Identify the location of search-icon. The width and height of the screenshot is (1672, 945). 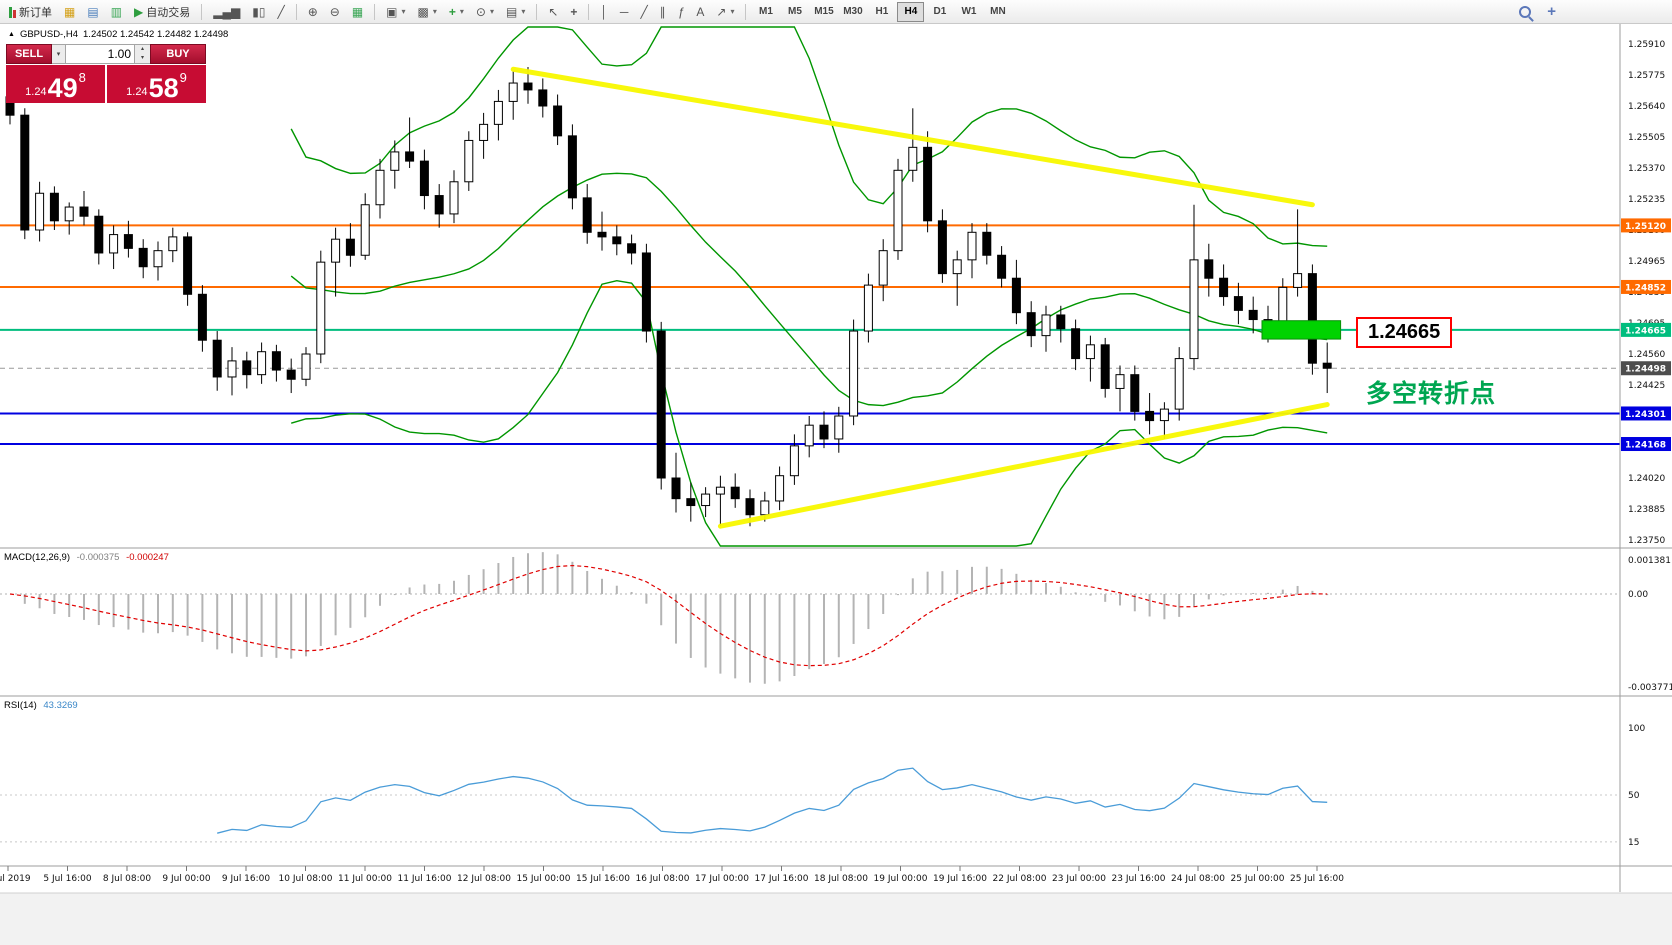
(1525, 11).